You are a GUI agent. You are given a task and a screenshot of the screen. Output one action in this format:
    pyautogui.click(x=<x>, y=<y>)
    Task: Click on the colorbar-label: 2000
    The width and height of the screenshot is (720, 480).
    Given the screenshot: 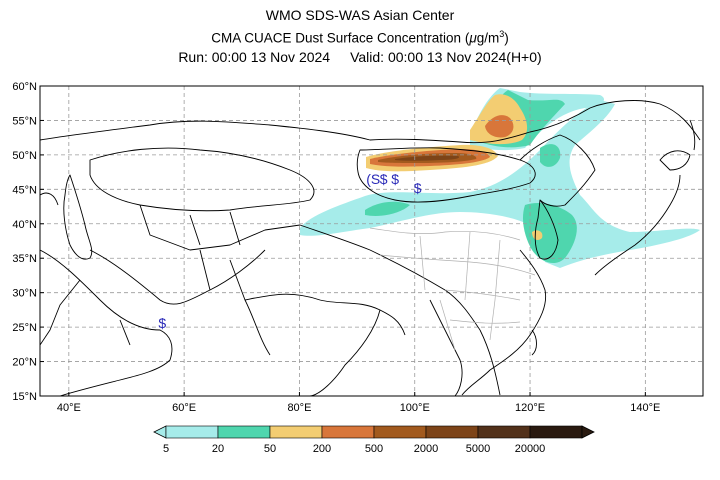 What is the action you would take?
    pyautogui.click(x=426, y=449)
    